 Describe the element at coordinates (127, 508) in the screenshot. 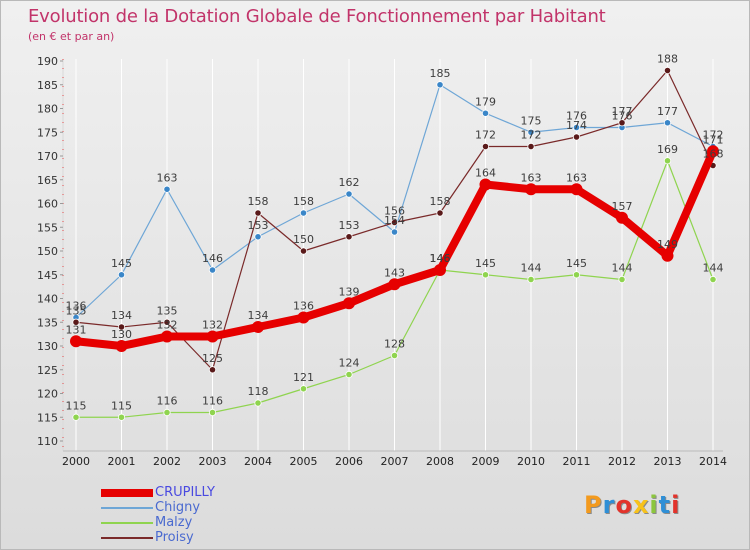

I see `legend-swatch-chigny` at that location.